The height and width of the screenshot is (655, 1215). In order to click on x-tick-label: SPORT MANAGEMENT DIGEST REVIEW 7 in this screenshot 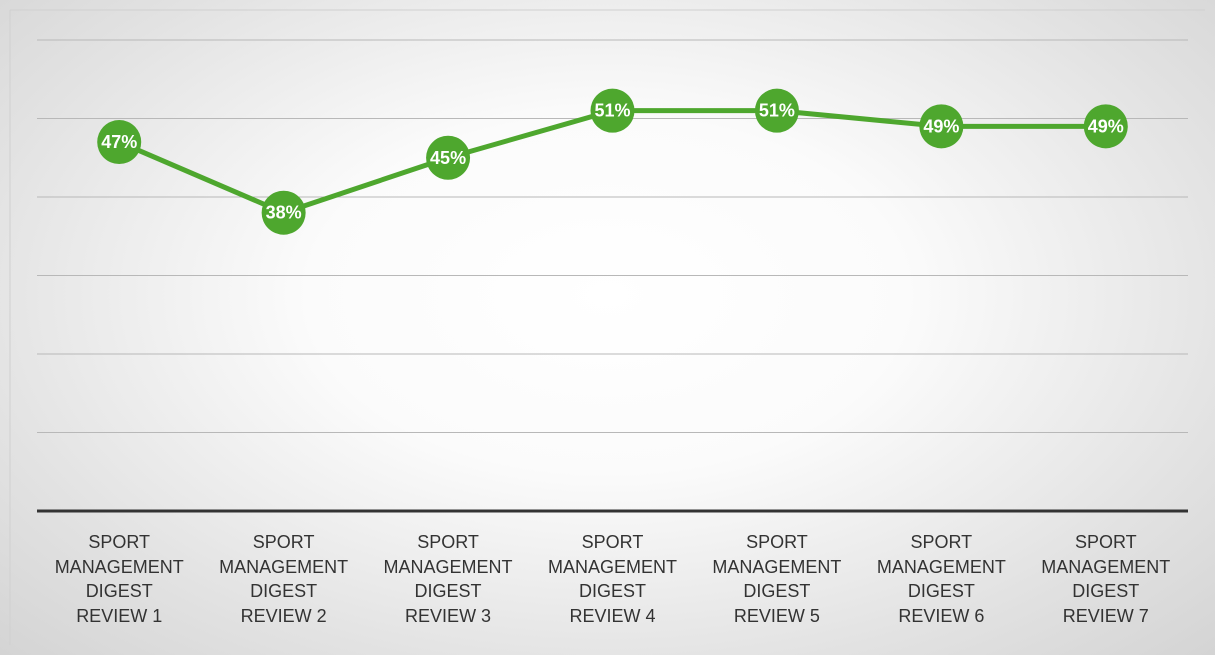, I will do `click(1106, 579)`.